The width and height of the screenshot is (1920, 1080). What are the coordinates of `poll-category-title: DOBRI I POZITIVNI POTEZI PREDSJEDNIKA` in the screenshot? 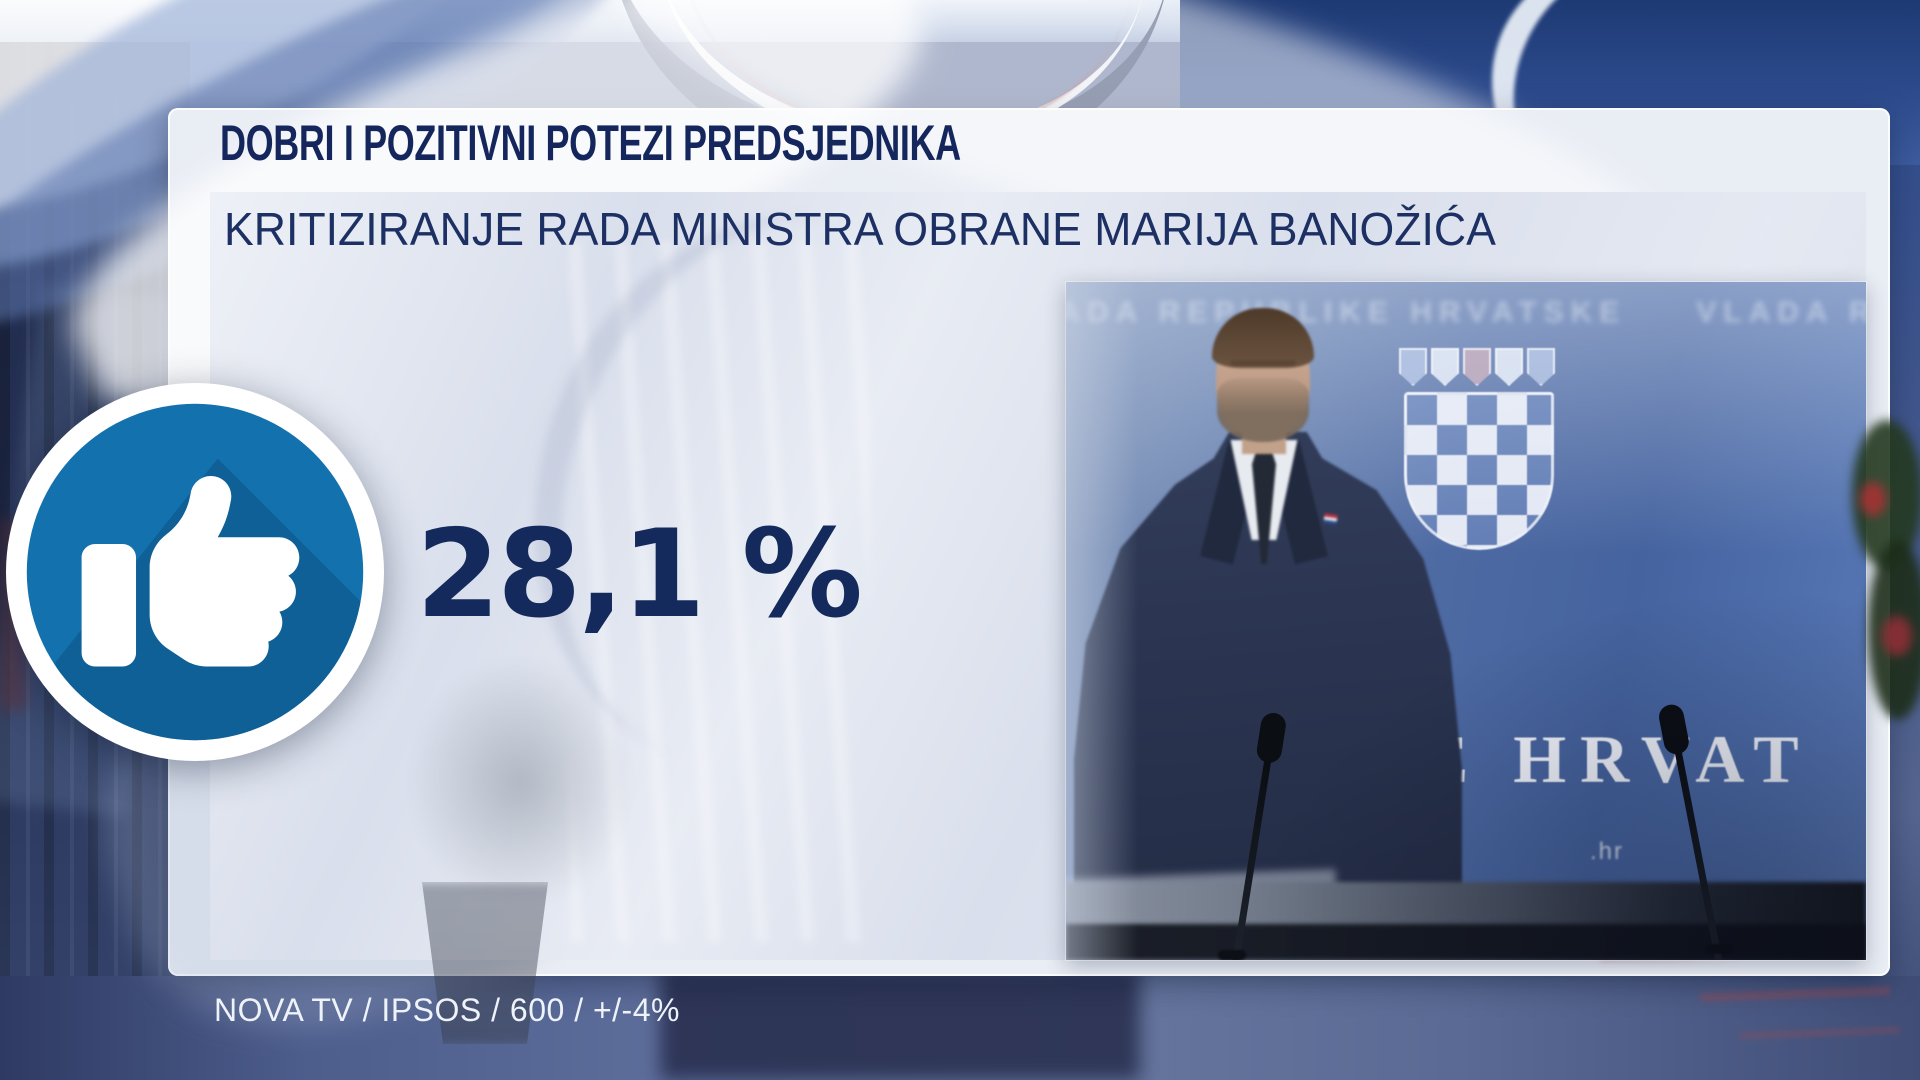 It's located at (590, 143).